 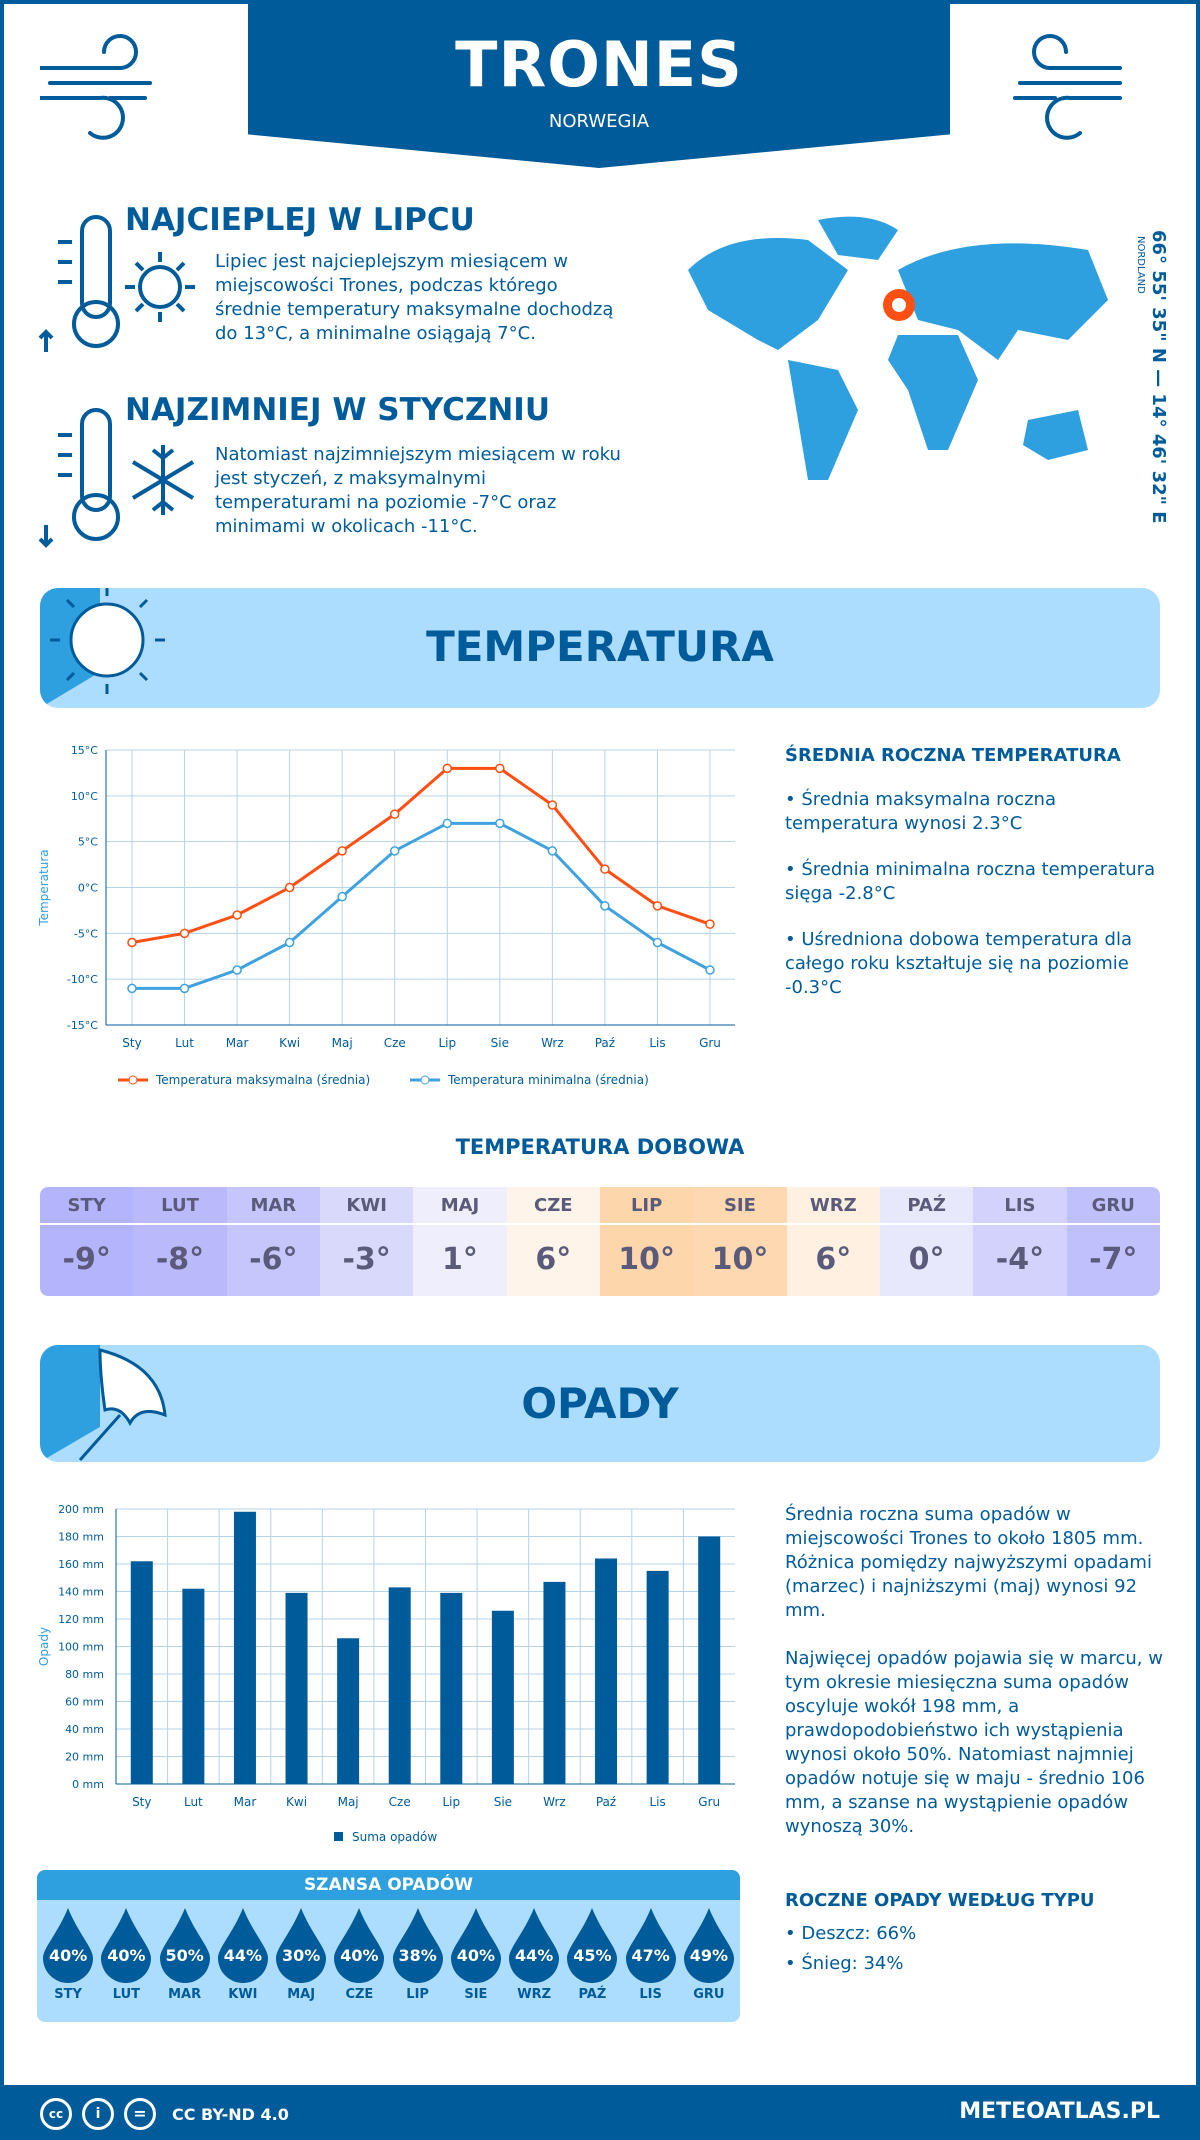 I want to click on chance-value: 44%, so click(x=534, y=1955).